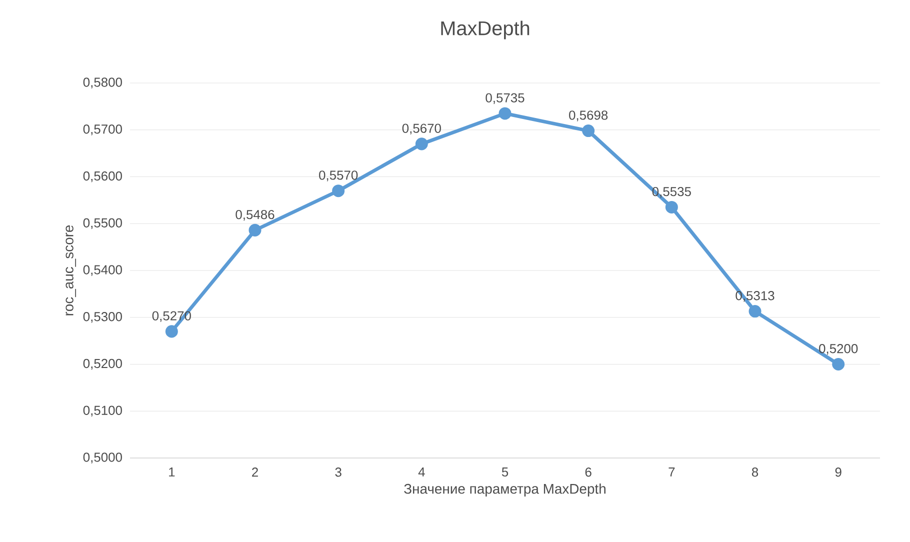 Image resolution: width=910 pixels, height=542 pixels. What do you see at coordinates (71, 270) in the screenshot?
I see `y-axis-title: roc_auc_score` at bounding box center [71, 270].